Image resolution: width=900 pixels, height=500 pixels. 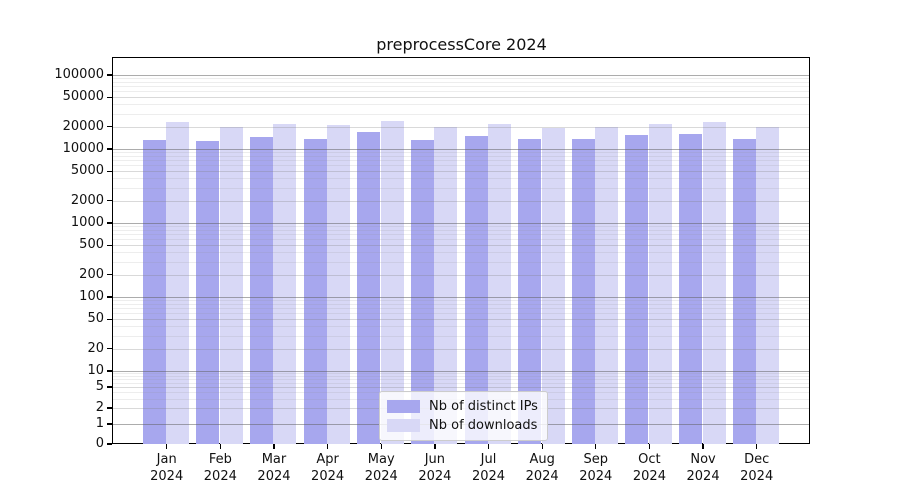 I want to click on legend: Nb of distinct IPs Nb of downloads, so click(x=463, y=416).